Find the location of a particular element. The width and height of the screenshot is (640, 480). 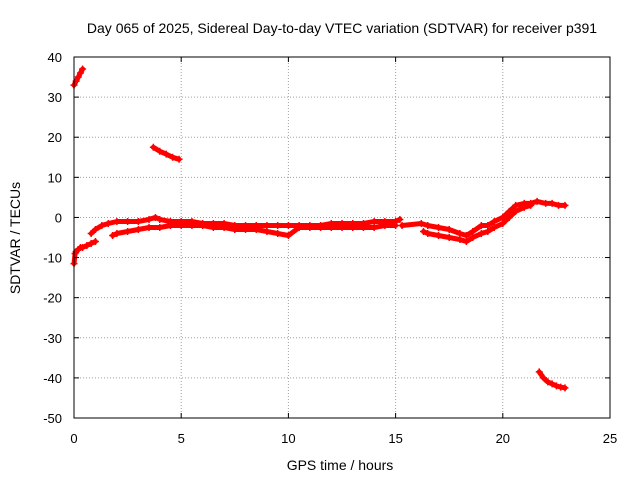

series-late-low-arc is located at coordinates (552, 380).